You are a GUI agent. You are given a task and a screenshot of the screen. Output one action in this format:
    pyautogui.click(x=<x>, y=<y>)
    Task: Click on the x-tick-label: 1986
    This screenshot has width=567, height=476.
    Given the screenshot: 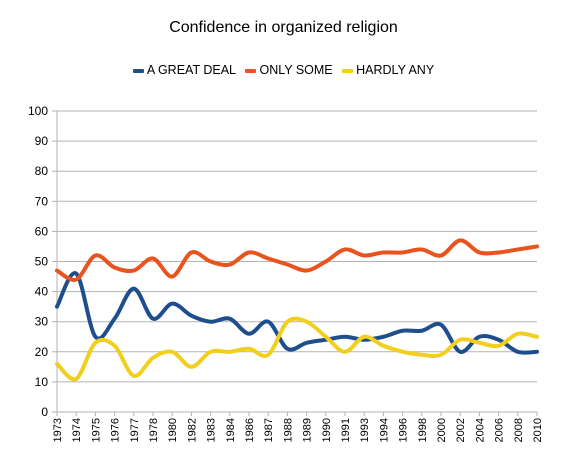 What is the action you would take?
    pyautogui.click(x=250, y=430)
    